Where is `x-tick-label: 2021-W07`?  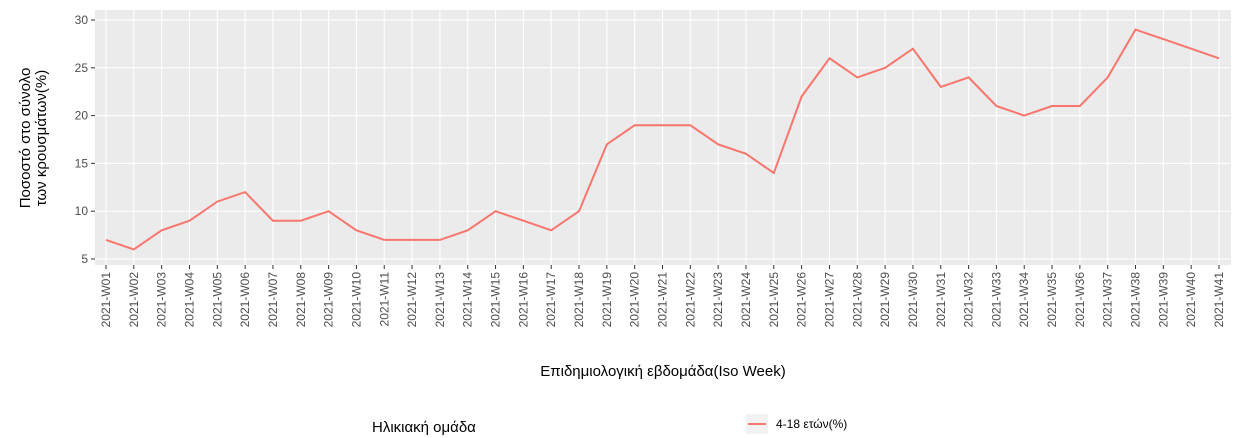 x-tick-label: 2021-W07 is located at coordinates (273, 300).